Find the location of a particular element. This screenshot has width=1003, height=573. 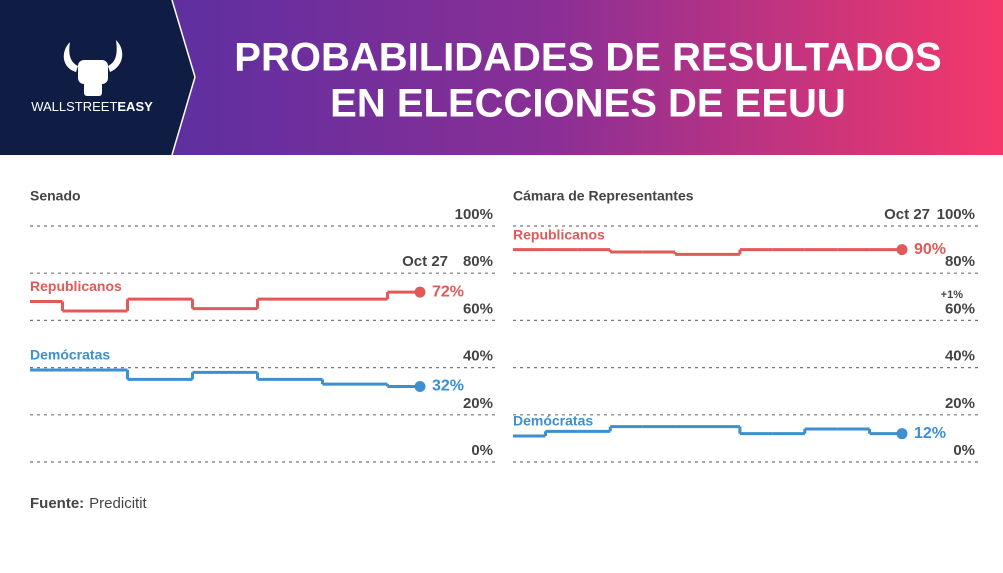

annotation: +1% is located at coordinates (952, 295).